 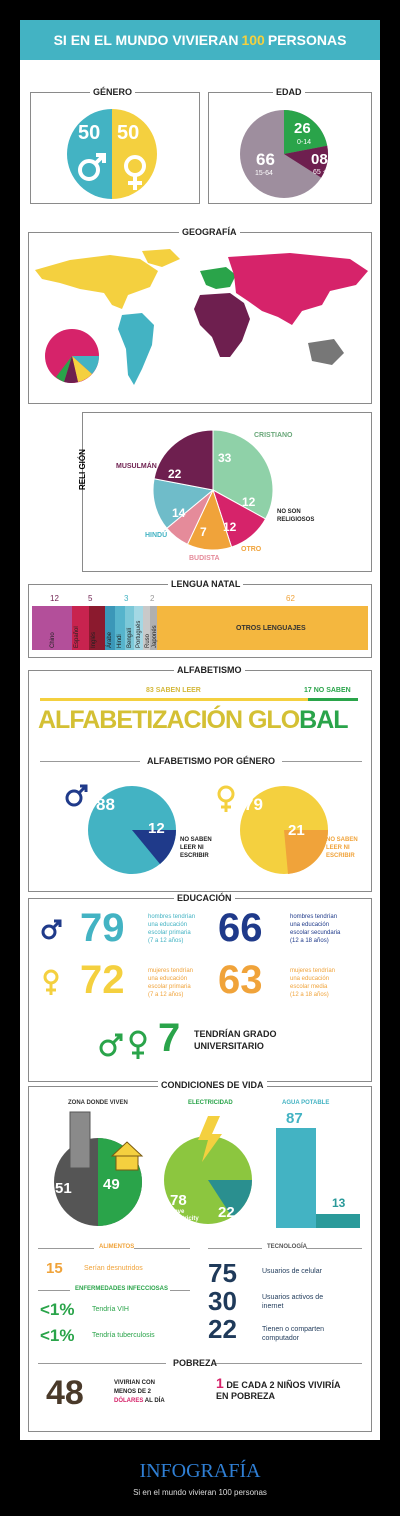 What do you see at coordinates (296, 830) in the screenshot?
I see `female-illiterate-value: 21` at bounding box center [296, 830].